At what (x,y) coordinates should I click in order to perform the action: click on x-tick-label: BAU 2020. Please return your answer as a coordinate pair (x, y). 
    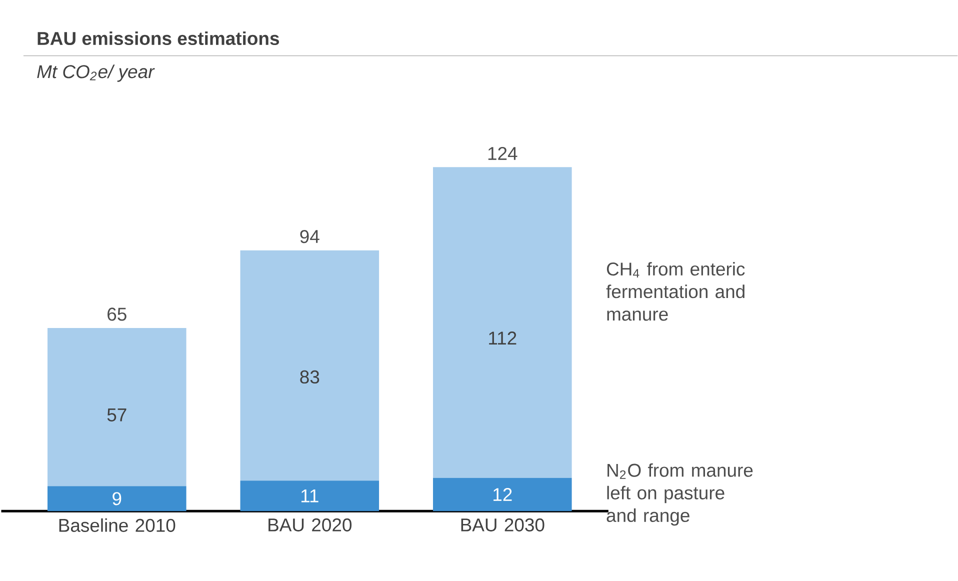
    Looking at the image, I should click on (310, 525).